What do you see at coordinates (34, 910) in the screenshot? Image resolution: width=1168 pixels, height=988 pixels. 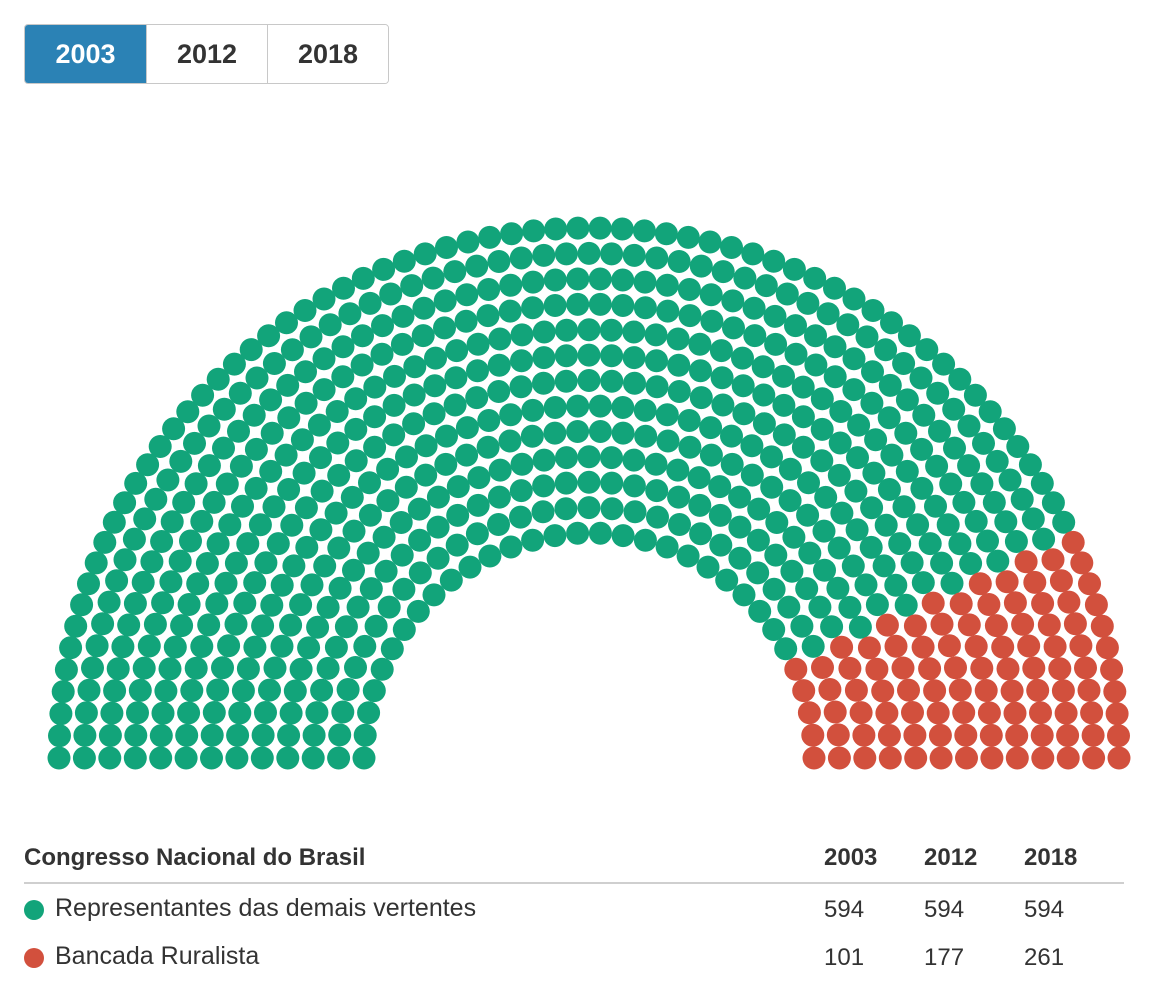 I see `green-dot-icon` at bounding box center [34, 910].